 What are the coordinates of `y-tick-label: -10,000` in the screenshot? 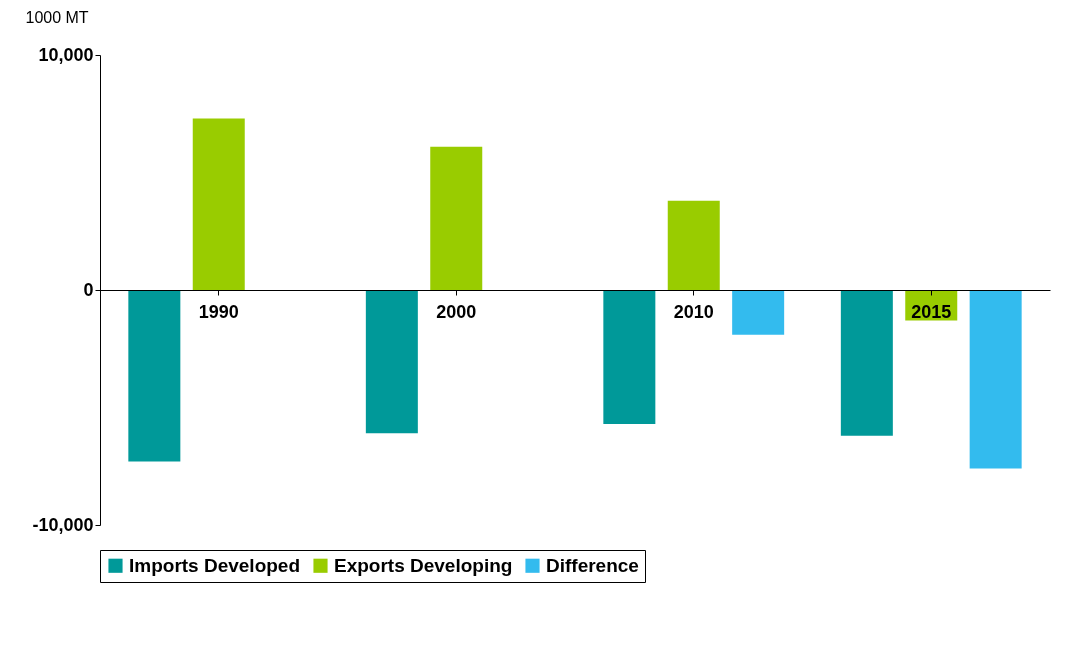 It's located at (63, 524).